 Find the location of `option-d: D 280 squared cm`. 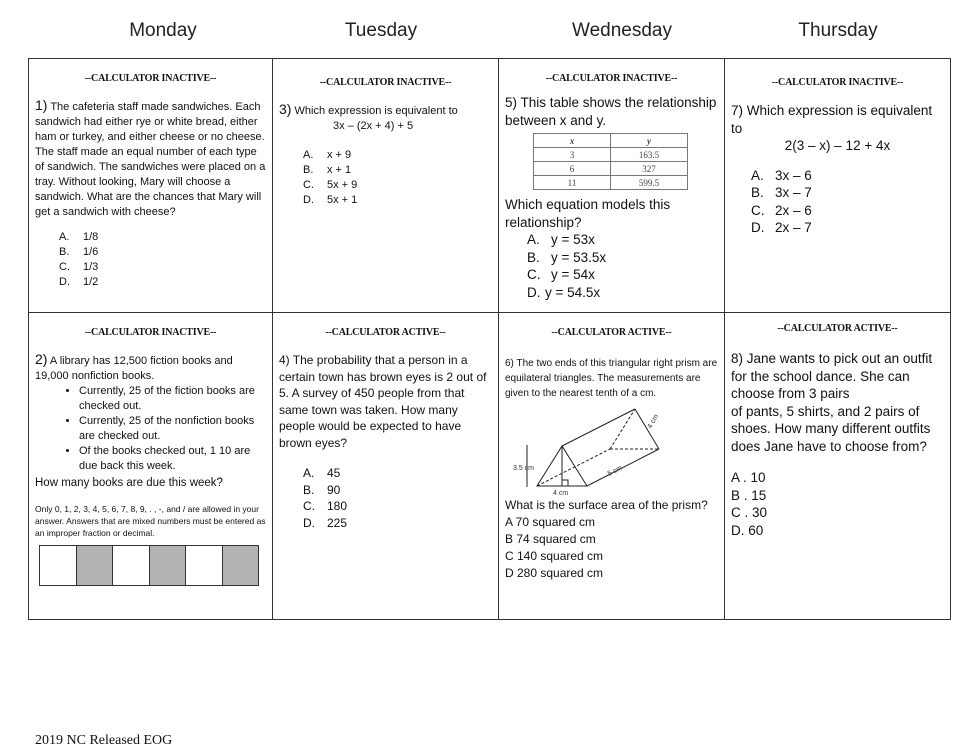

option-d: D 280 squared cm is located at coordinates (554, 573).